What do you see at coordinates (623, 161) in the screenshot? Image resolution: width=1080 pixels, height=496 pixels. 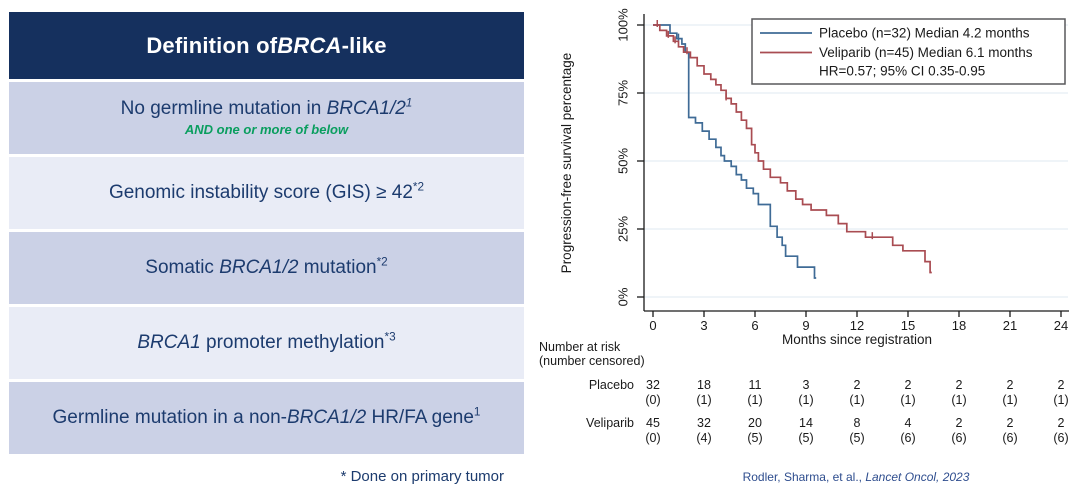 I see `y-tick-label: 50%` at bounding box center [623, 161].